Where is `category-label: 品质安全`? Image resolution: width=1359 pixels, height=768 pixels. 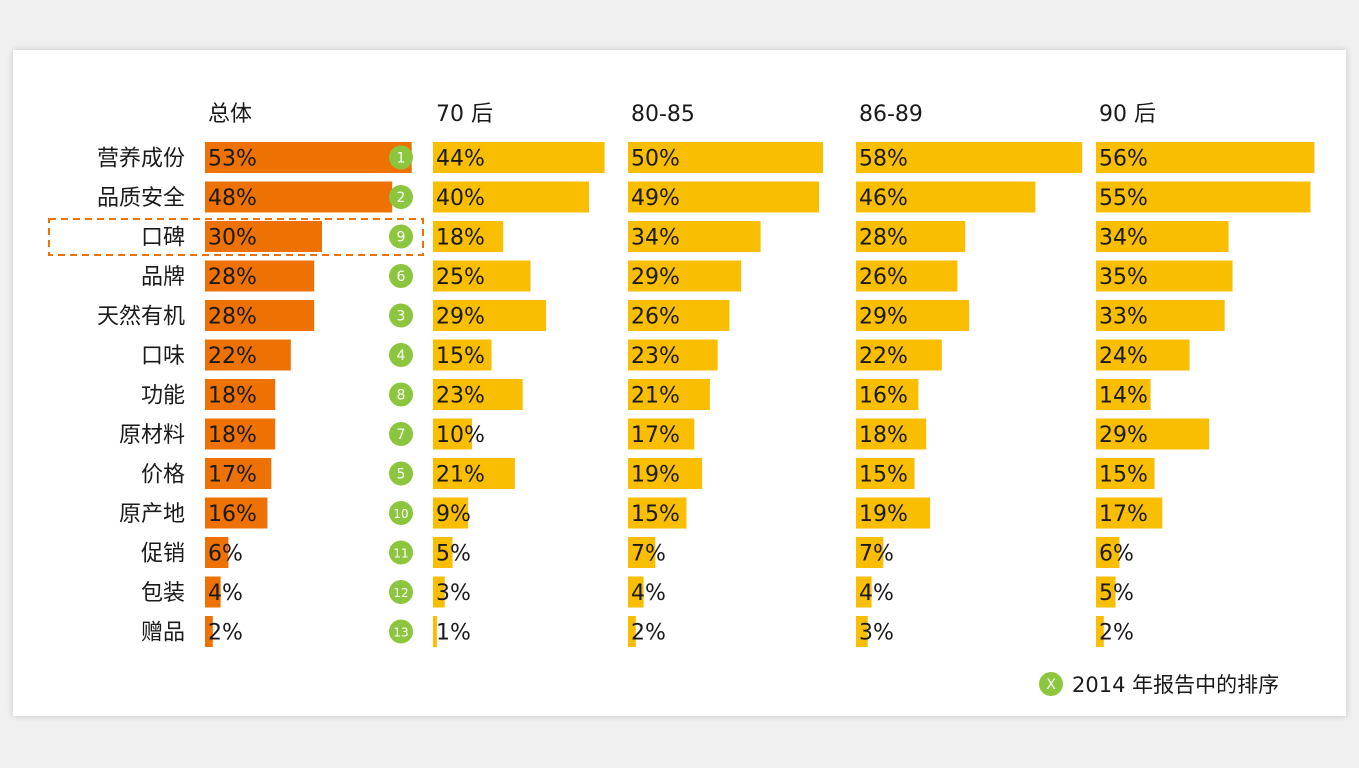 category-label: 品质安全 is located at coordinates (141, 198).